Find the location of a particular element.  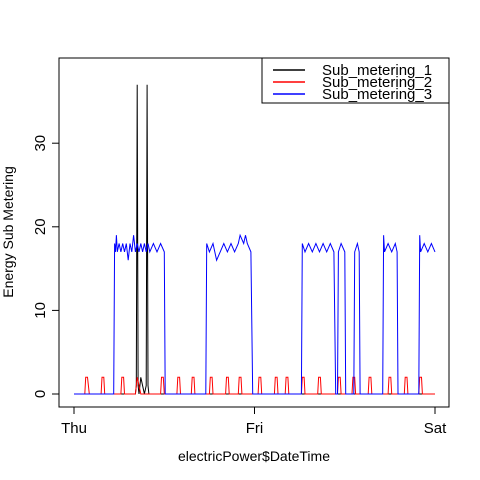

legend-box is located at coordinates (355, 80).